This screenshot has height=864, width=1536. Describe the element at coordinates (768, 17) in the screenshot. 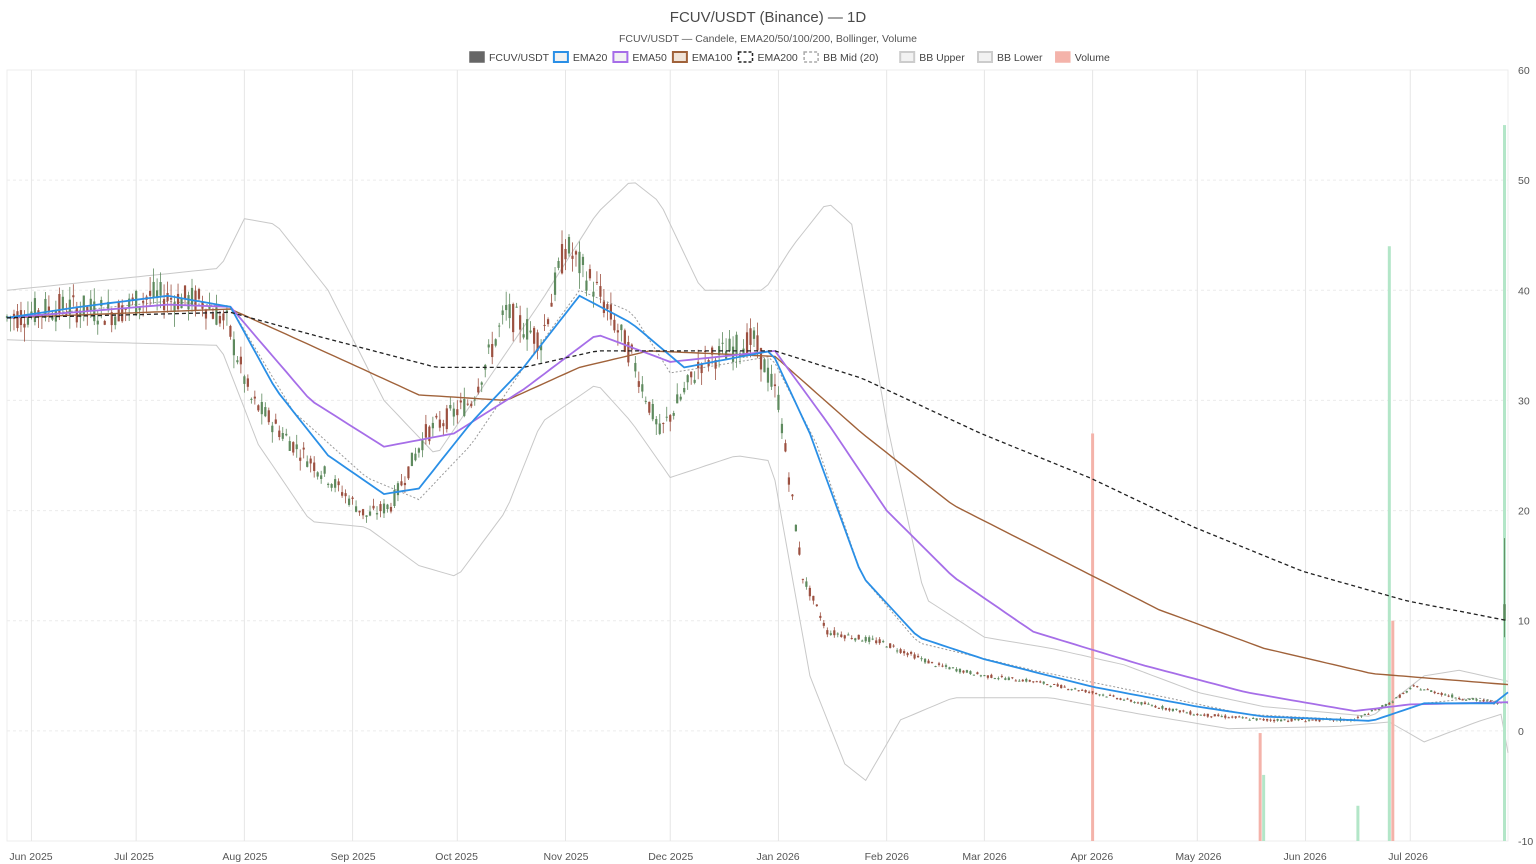

I see `chart-title: FCUV/USDT (Binance) — 1D` at that location.